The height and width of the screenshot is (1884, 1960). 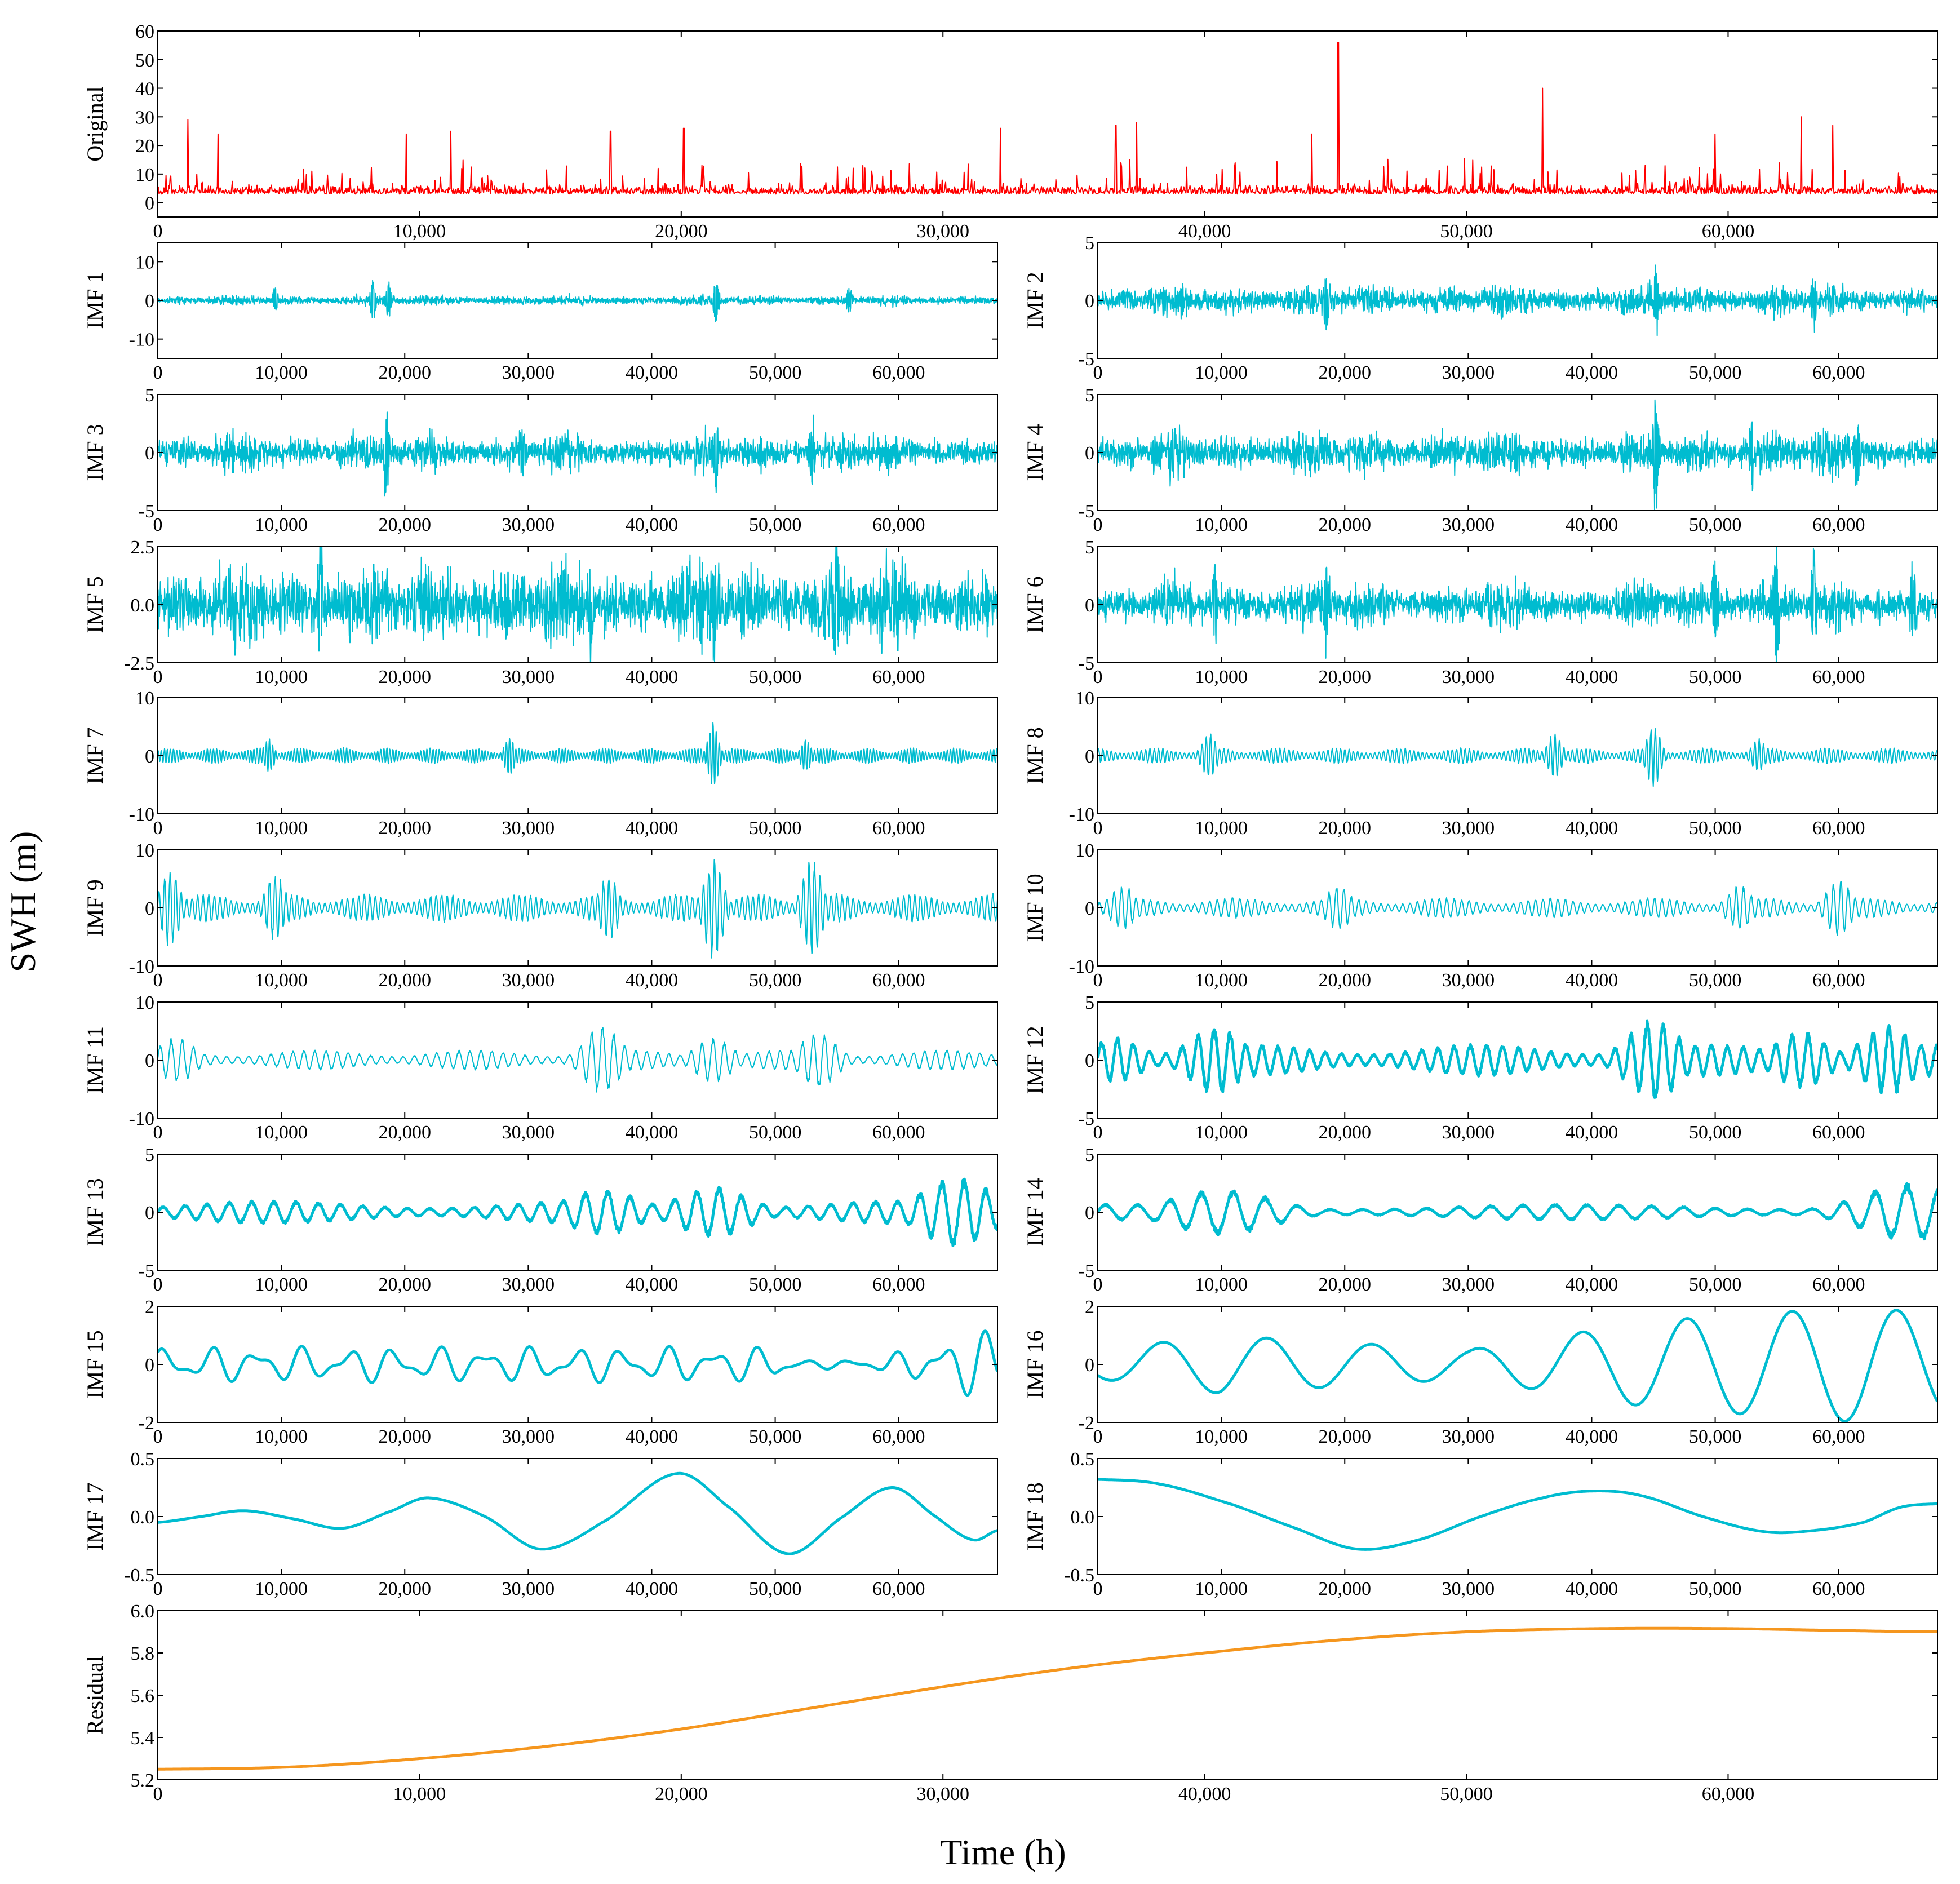 I want to click on imf18-xtick-label: 10,000, so click(x=1221, y=1589).